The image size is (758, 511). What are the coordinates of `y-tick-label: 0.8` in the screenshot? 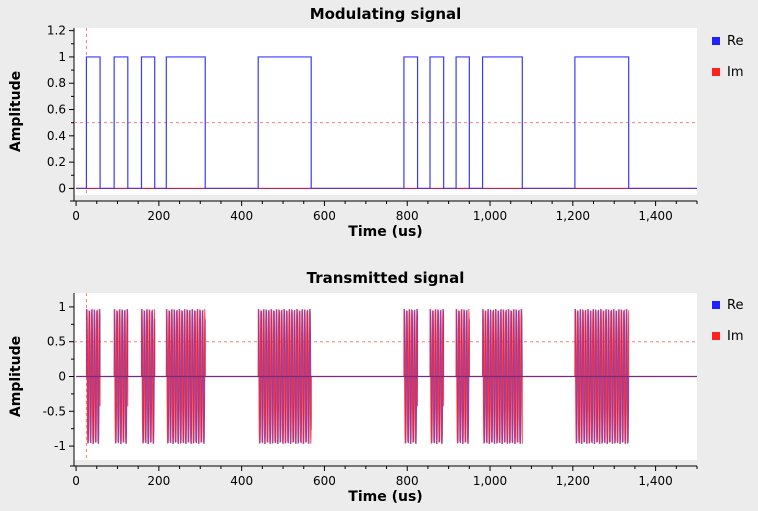 It's located at (56, 83).